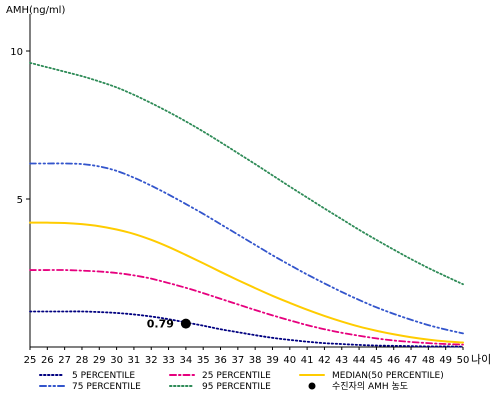 Image resolution: width=500 pixels, height=405 pixels. Describe the element at coordinates (393, 360) in the screenshot. I see `x-tick-label: 46` at that location.